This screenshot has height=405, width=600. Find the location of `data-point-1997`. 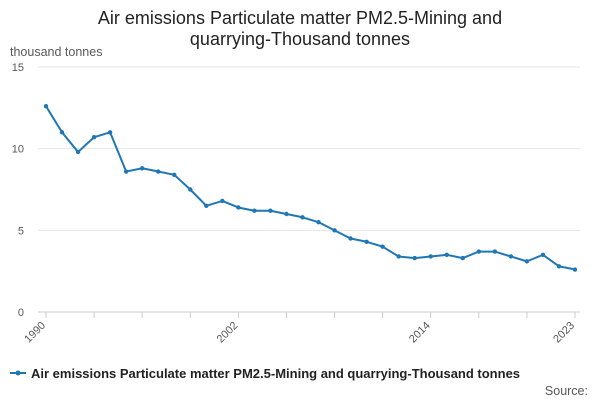

data-point-1997 is located at coordinates (158, 171).